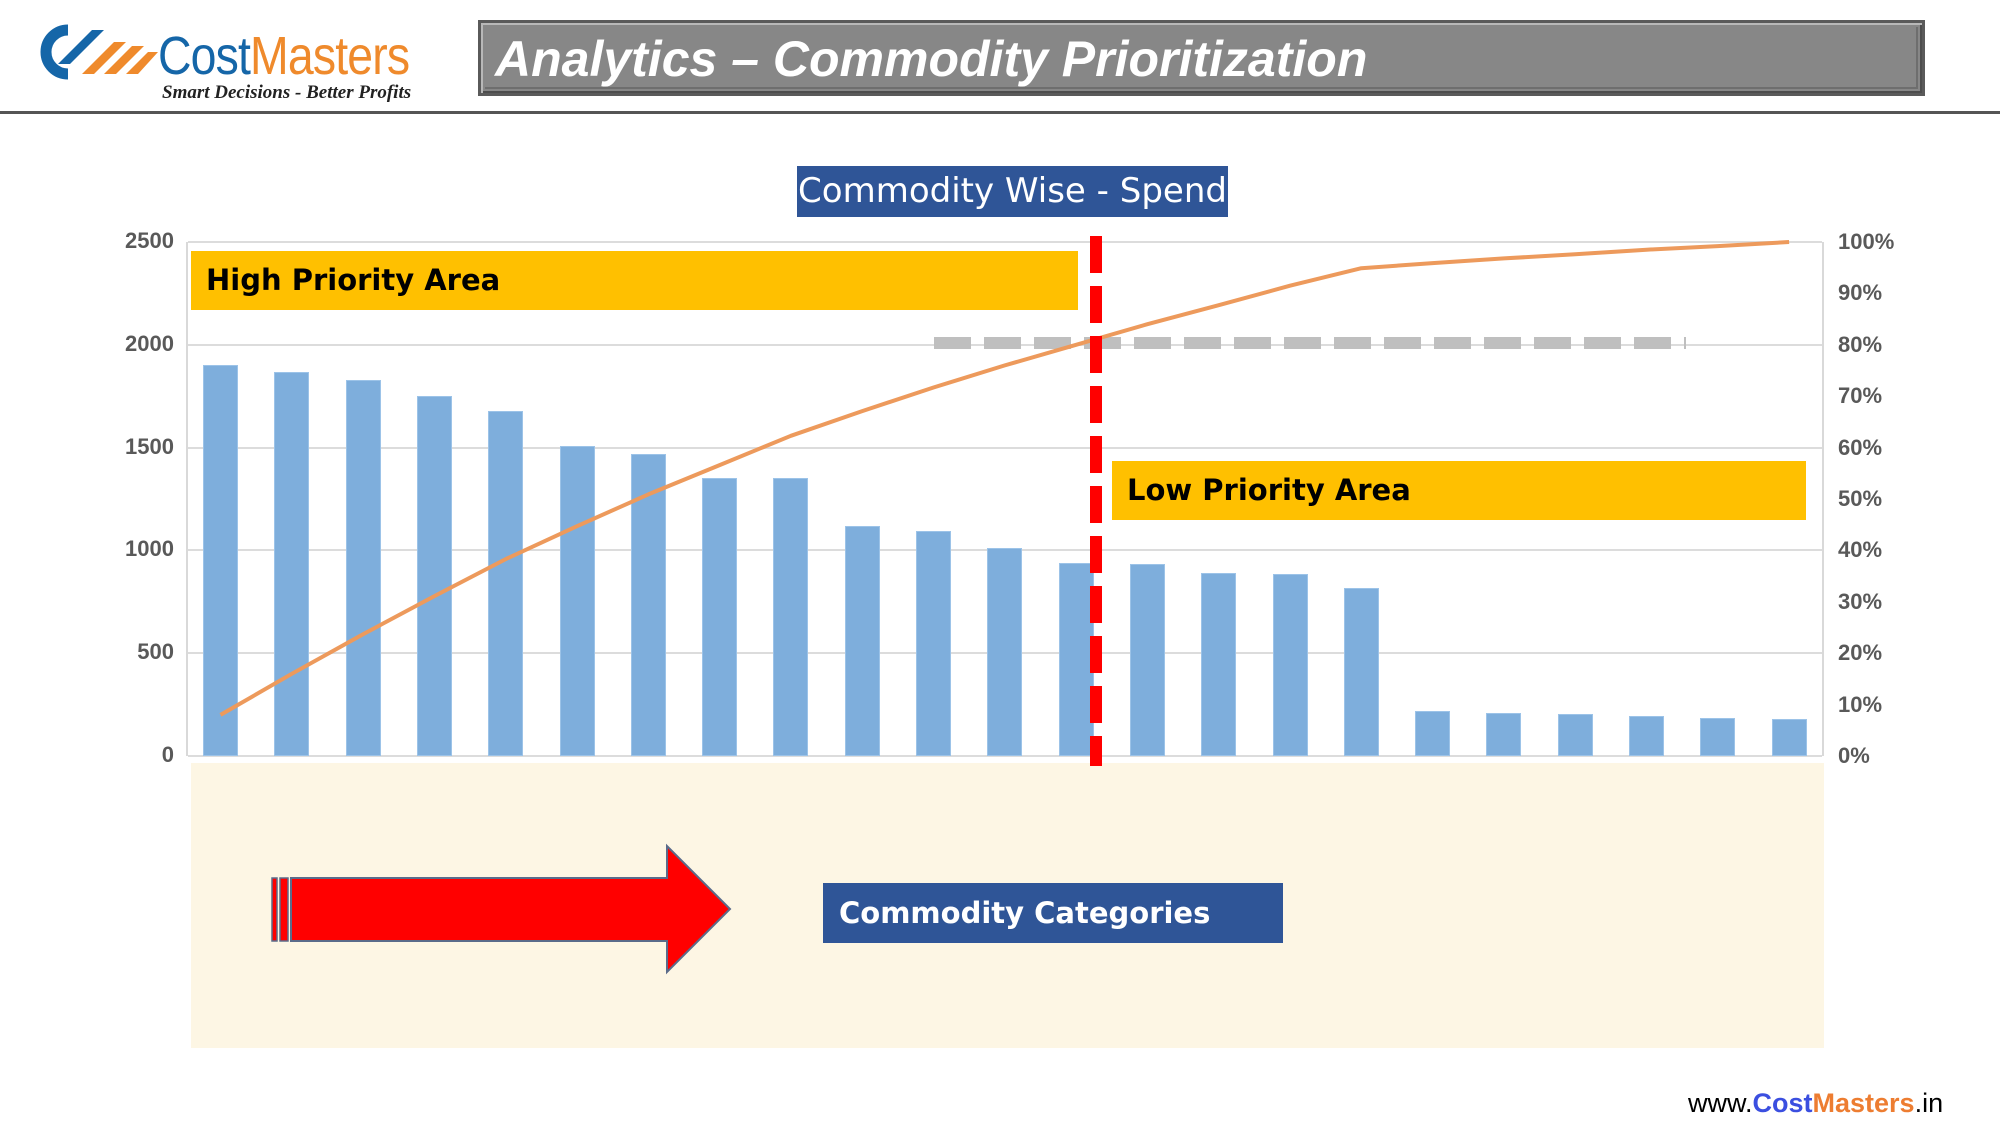 The height and width of the screenshot is (1125, 2000). What do you see at coordinates (1860, 704) in the screenshot?
I see `y2-tick-10: 10%` at bounding box center [1860, 704].